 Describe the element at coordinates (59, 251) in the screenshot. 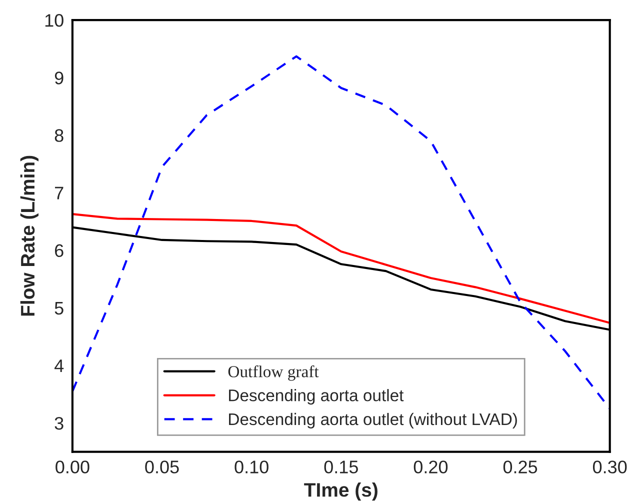

I see `y-tick-label: 6` at that location.